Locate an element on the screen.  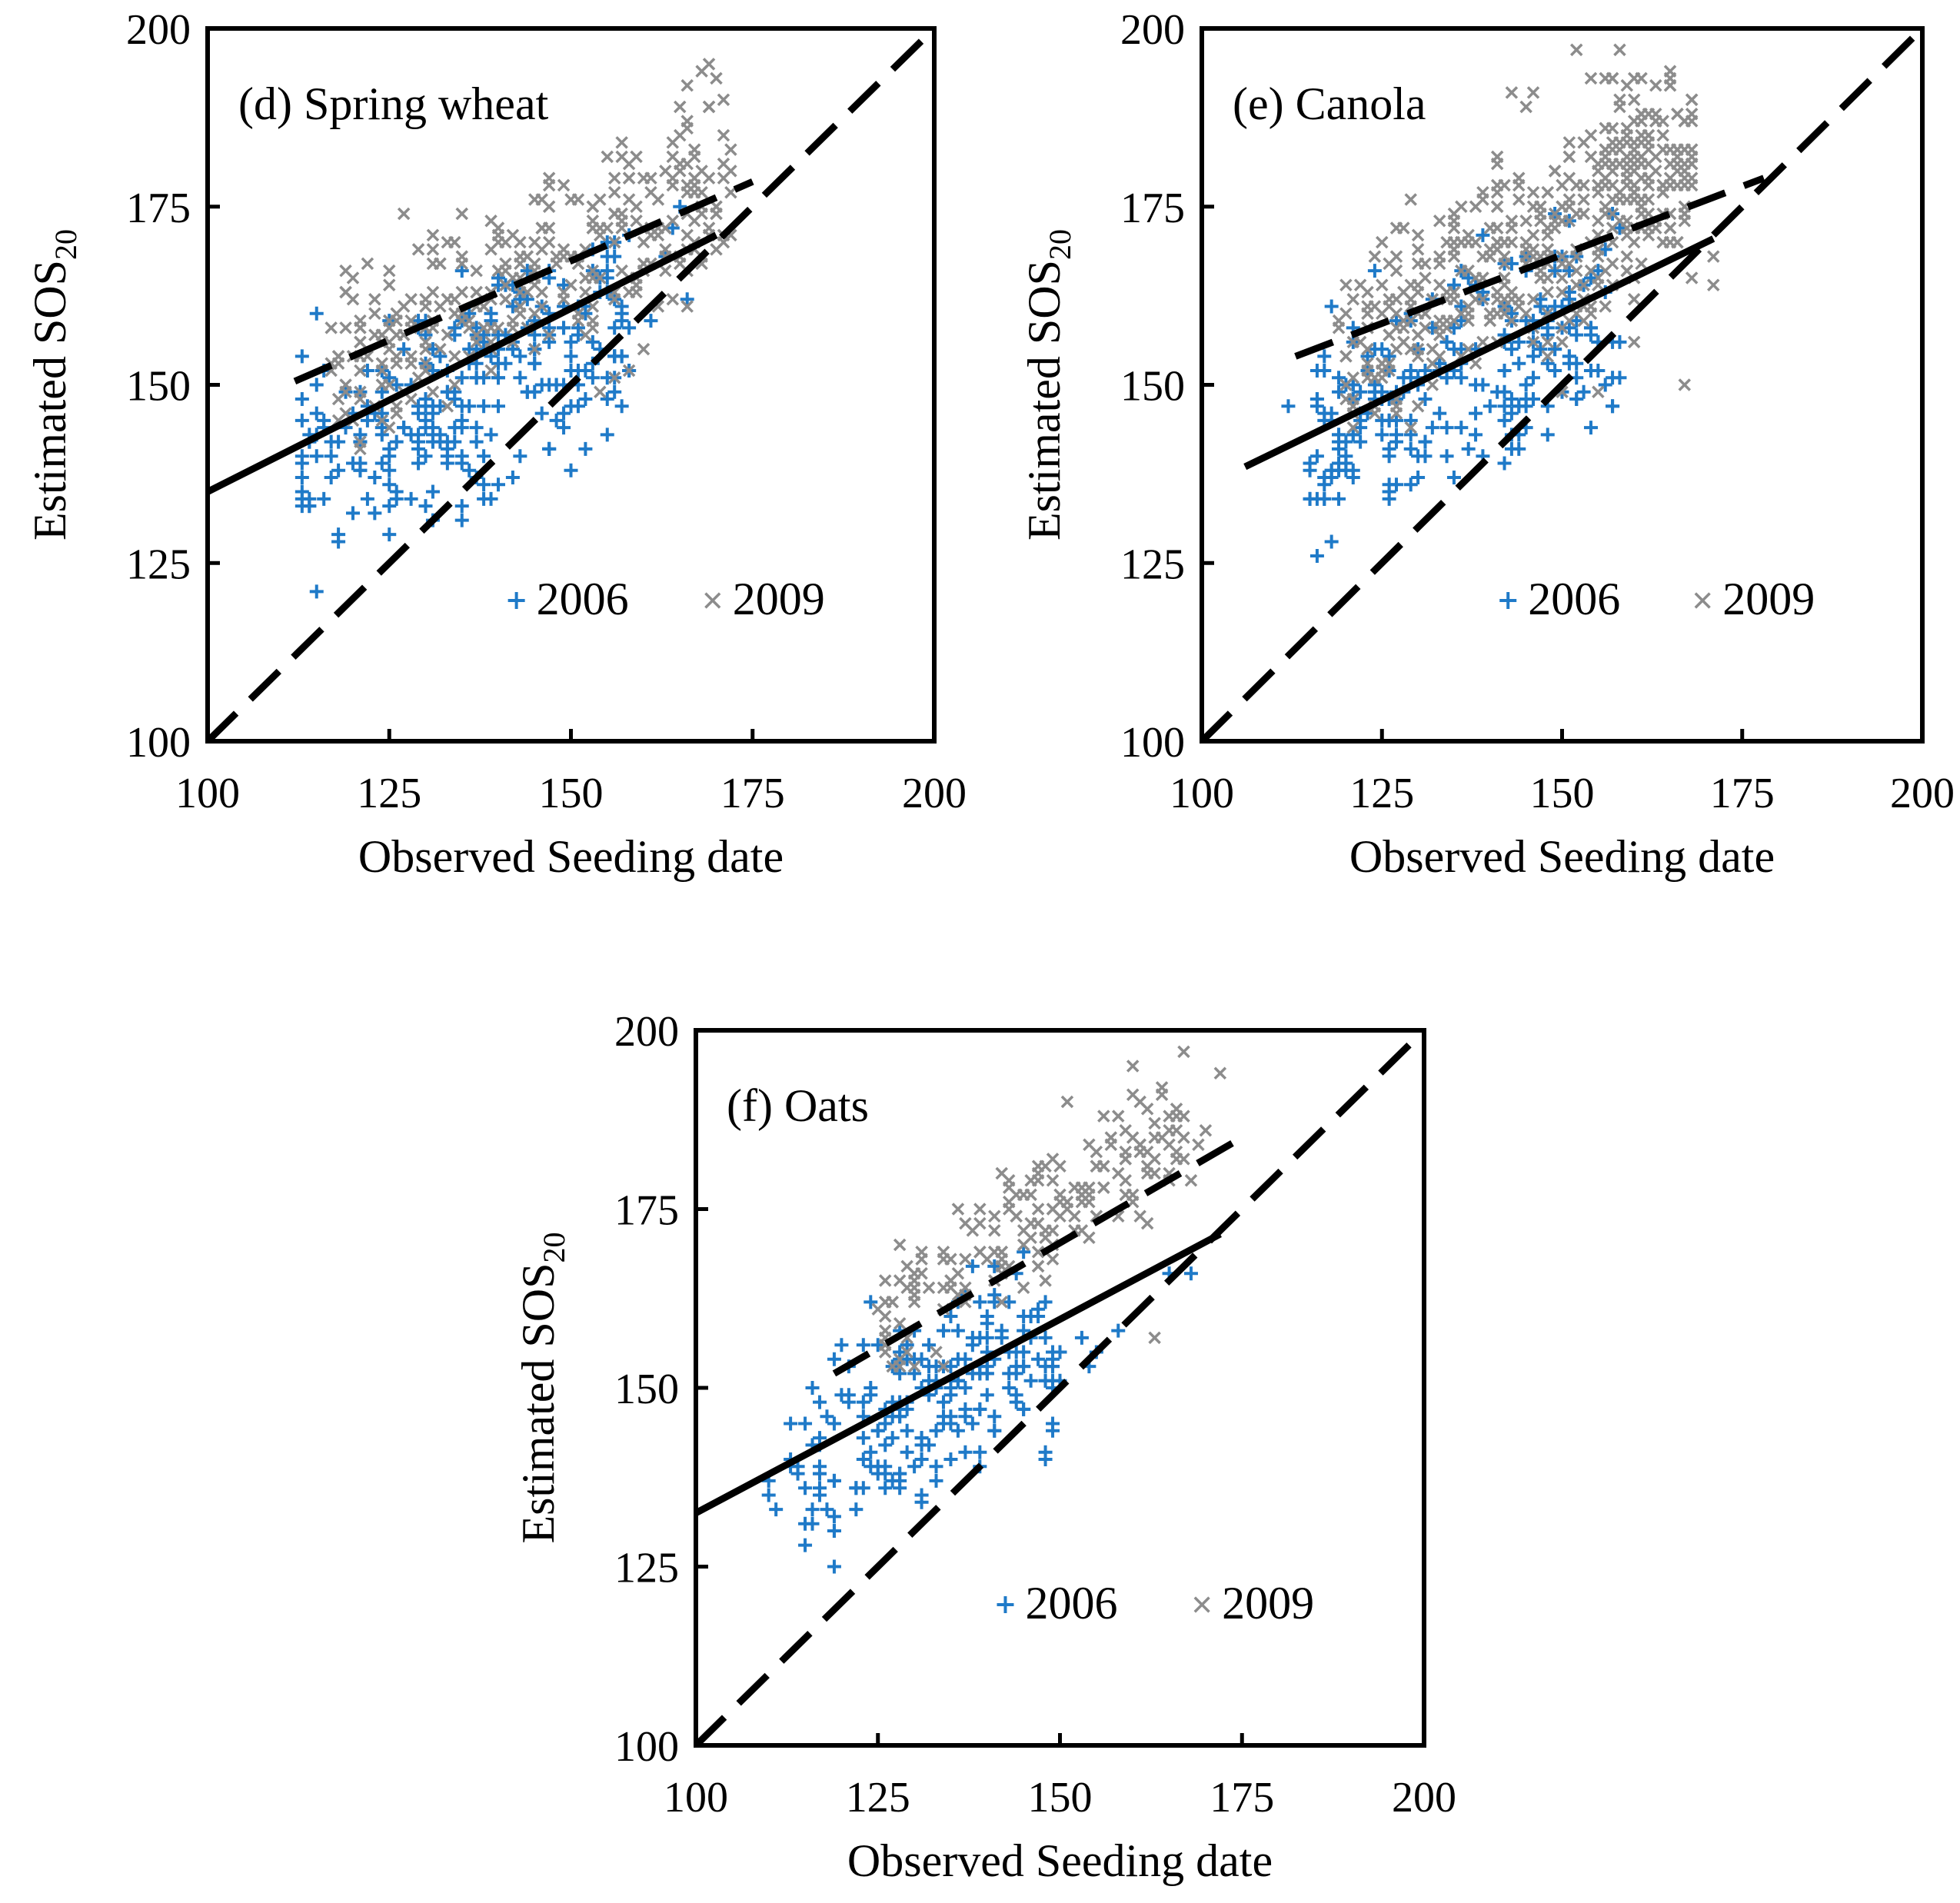
legend-label-2009: 2009 is located at coordinates (1268, 1603).